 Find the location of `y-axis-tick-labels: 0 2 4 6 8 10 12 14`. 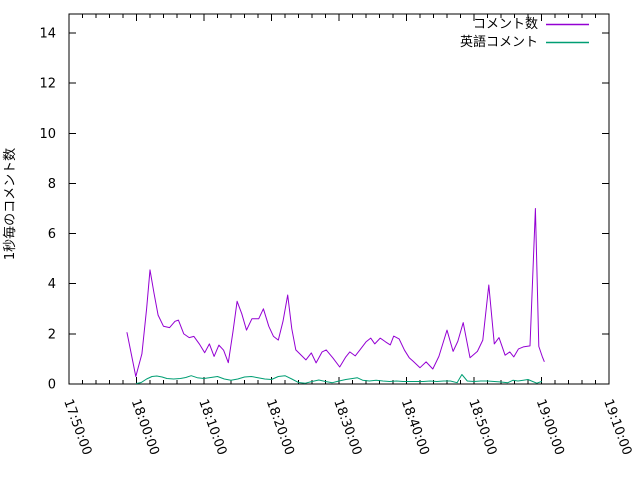

y-axis-tick-labels: 0 2 4 6 8 10 12 14 is located at coordinates (47, 210).